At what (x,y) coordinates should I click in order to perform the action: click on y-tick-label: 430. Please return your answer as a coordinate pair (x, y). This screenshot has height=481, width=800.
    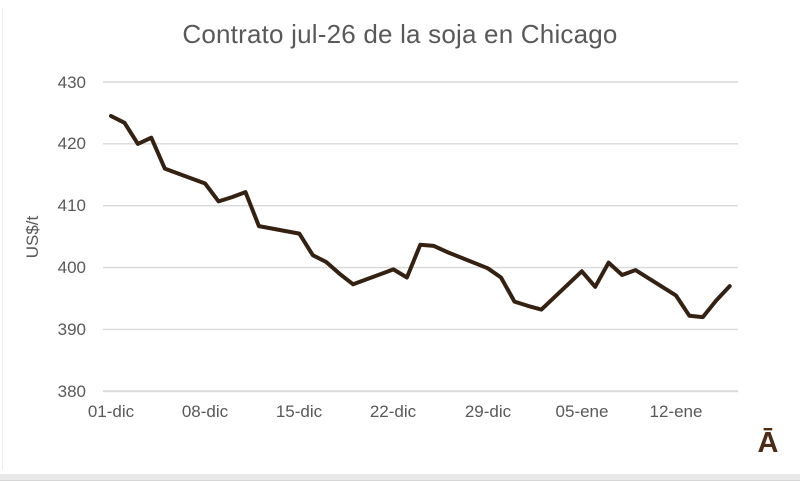
    Looking at the image, I should click on (71, 82).